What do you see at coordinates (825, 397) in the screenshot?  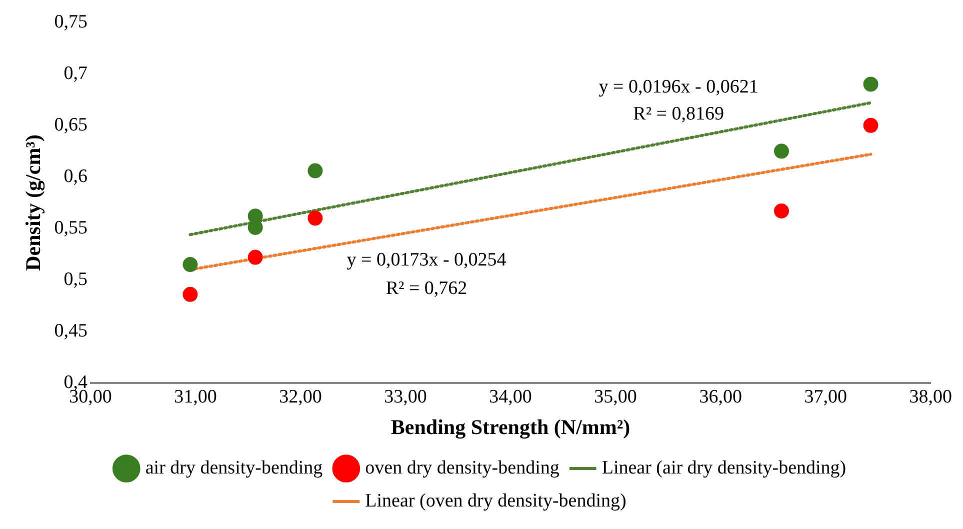 I see `x-tick-label: 37,00` at bounding box center [825, 397].